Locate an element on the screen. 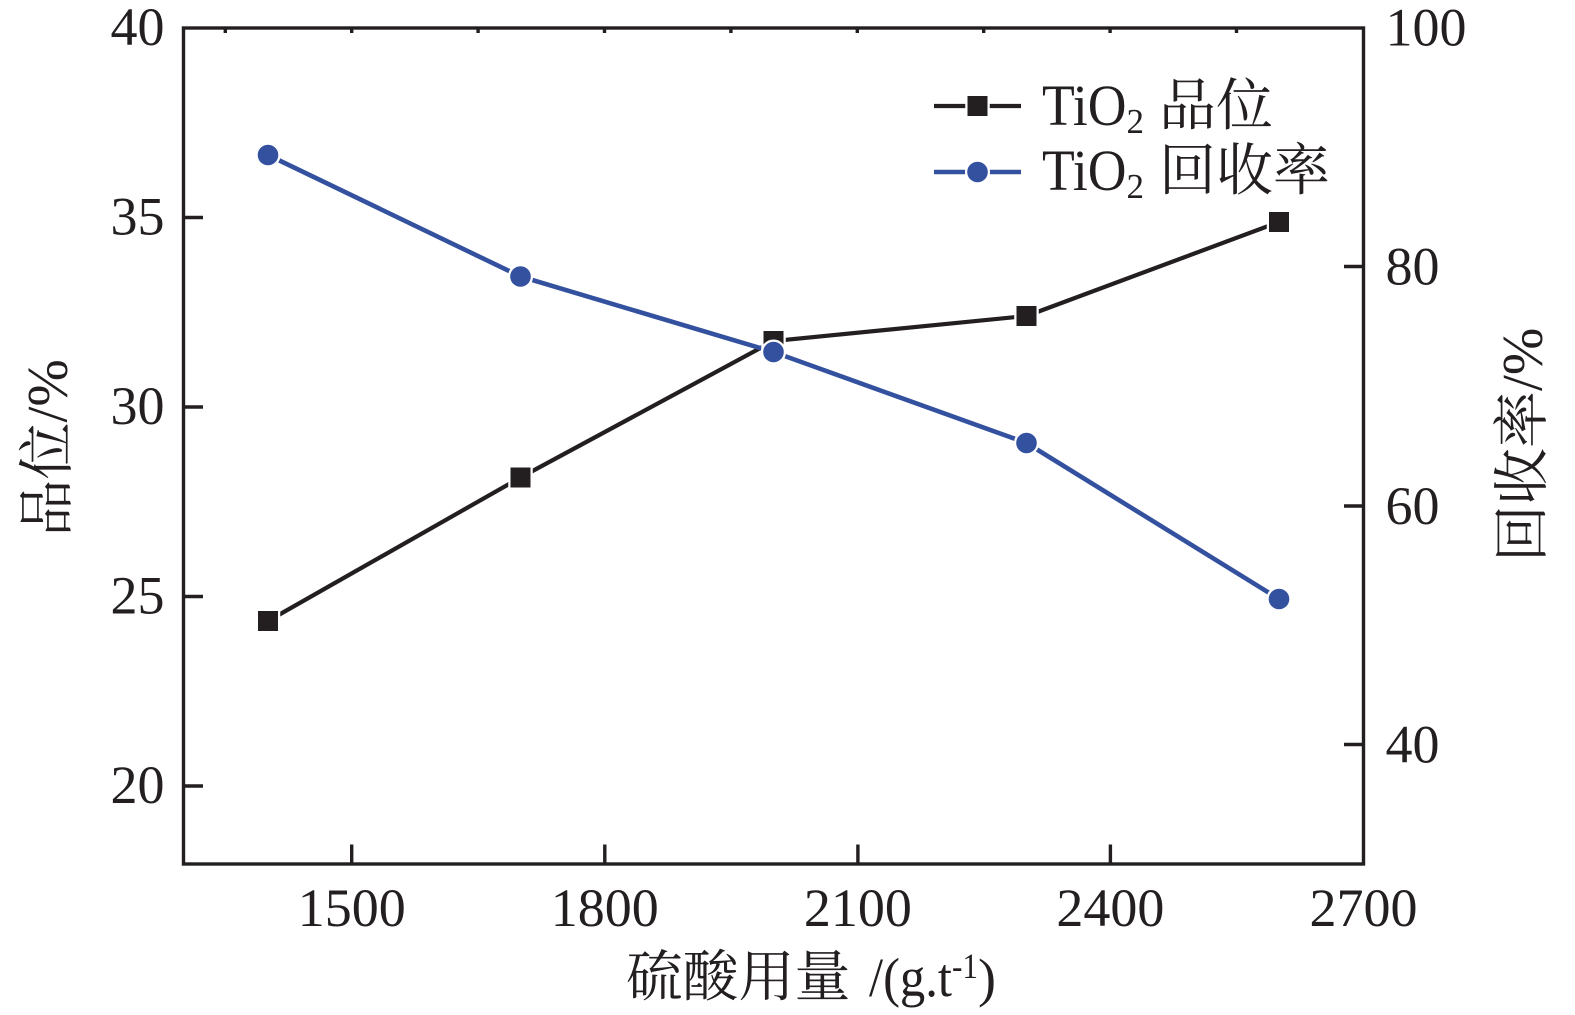 Image resolution: width=1575 pixels, height=1015 pixels. svg-text: 20 is located at coordinates (138, 785).